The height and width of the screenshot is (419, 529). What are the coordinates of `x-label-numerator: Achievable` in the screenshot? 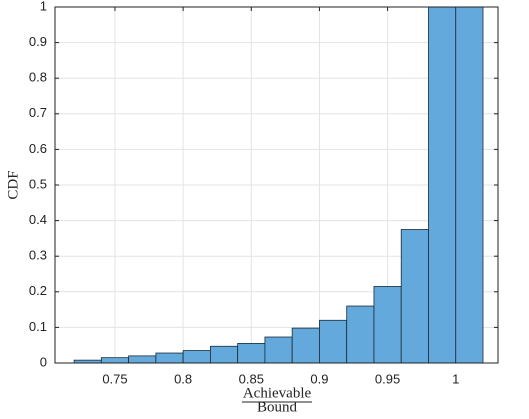 It's located at (277, 393).